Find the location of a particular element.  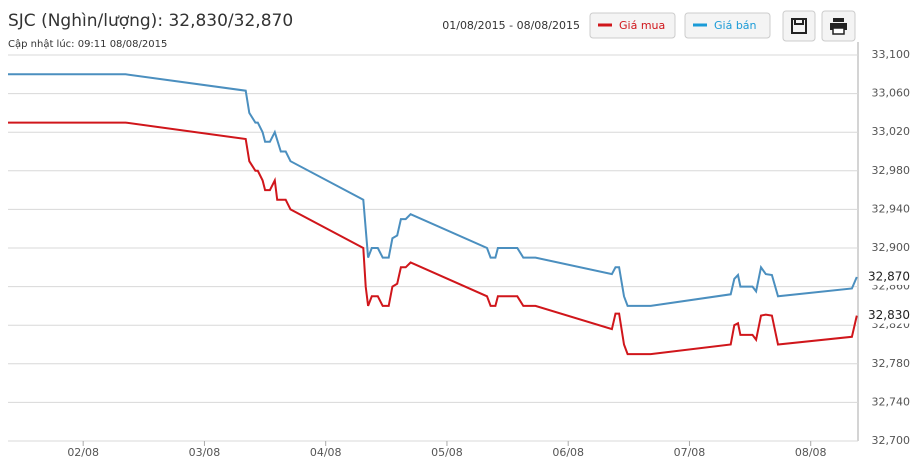

x-tick-label: 05/08 is located at coordinates (447, 452).